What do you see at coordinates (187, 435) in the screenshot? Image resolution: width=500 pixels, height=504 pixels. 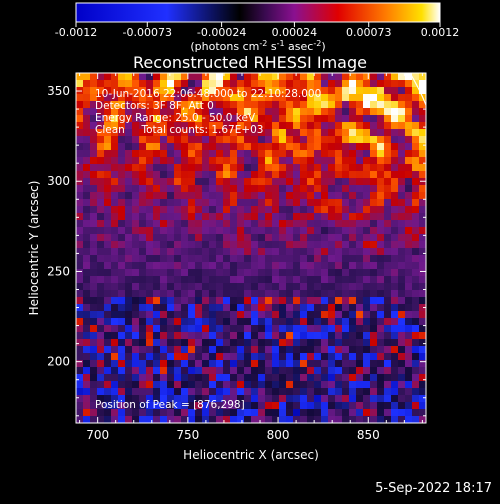 I see `x-tick-label: 750` at bounding box center [187, 435].